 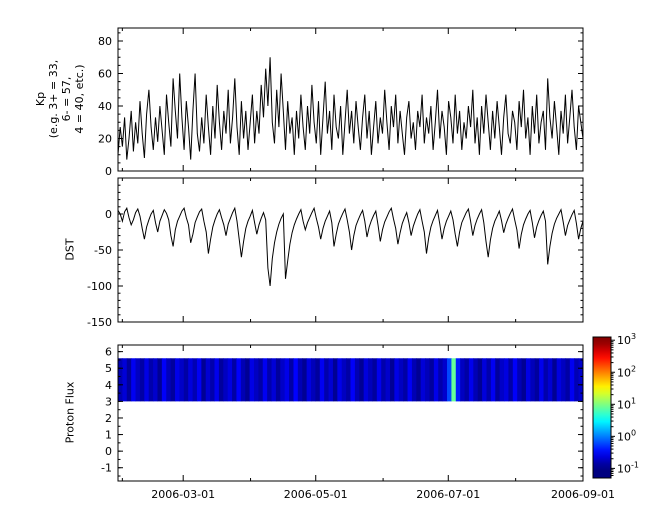 I want to click on kp-axis-title: Kp (e.g. 3+ = 33, 6- = 57, 4 = 40, etc.), so click(x=60, y=99).